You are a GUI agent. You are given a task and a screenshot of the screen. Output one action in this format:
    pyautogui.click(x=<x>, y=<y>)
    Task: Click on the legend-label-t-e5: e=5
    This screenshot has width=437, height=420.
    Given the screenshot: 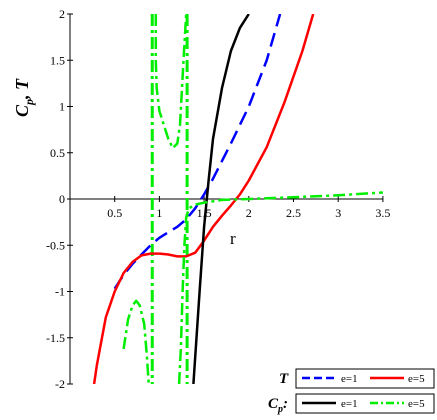 What is the action you would take?
    pyautogui.click(x=416, y=379)
    